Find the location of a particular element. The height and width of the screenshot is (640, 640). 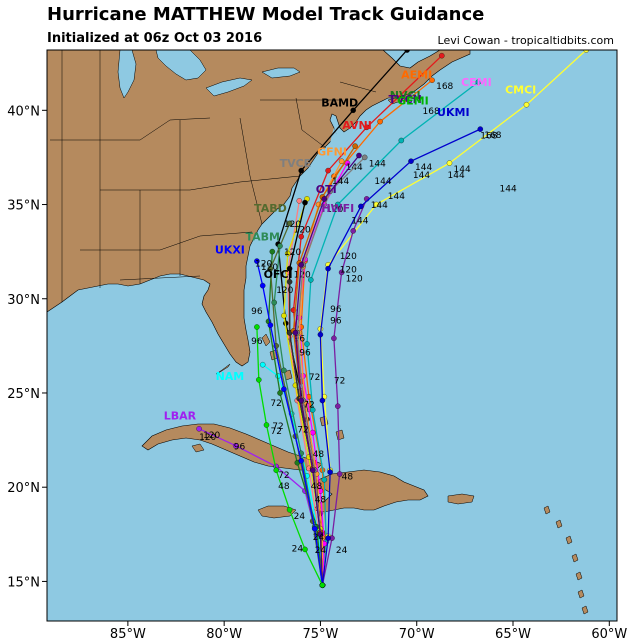

lat-tick-label: 25°N is located at coordinates (23, 394).